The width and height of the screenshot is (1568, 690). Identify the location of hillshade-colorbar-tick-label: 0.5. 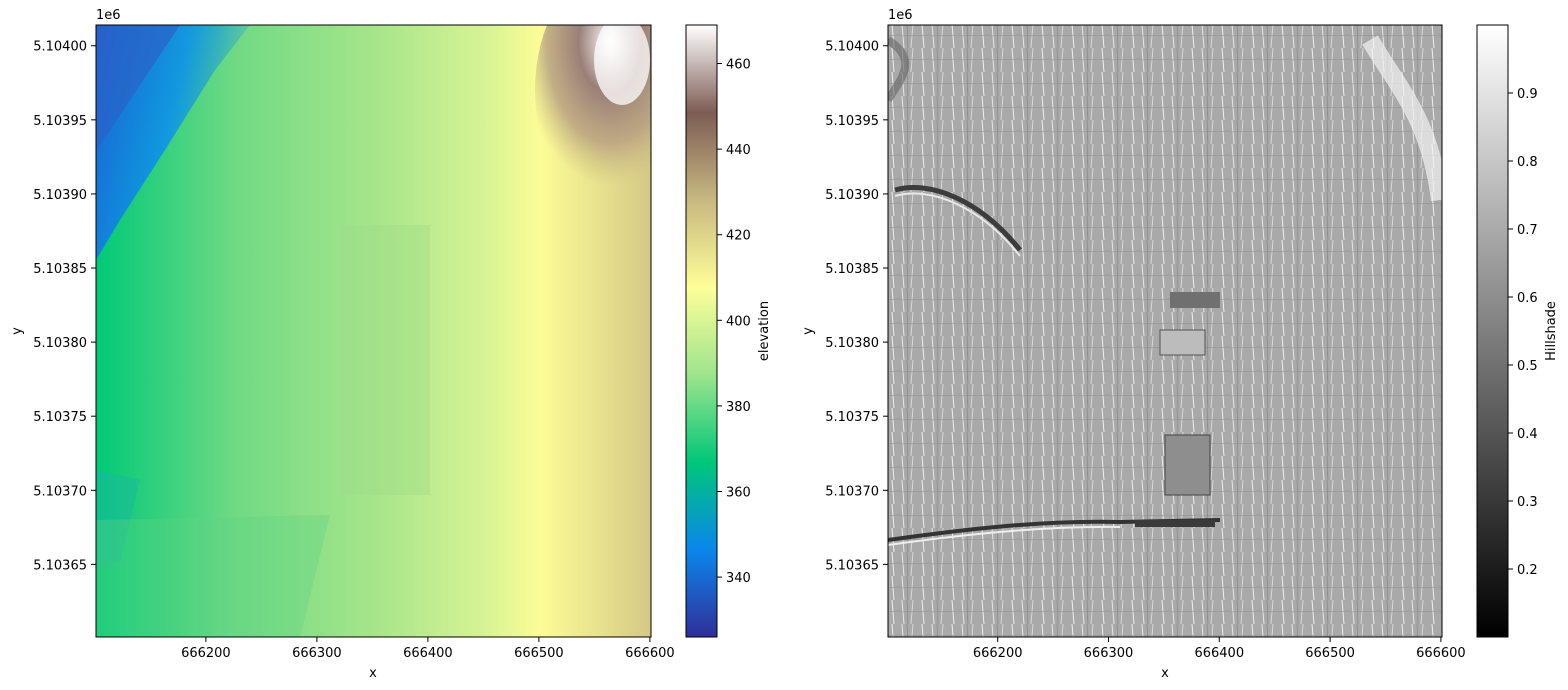
(1527, 366).